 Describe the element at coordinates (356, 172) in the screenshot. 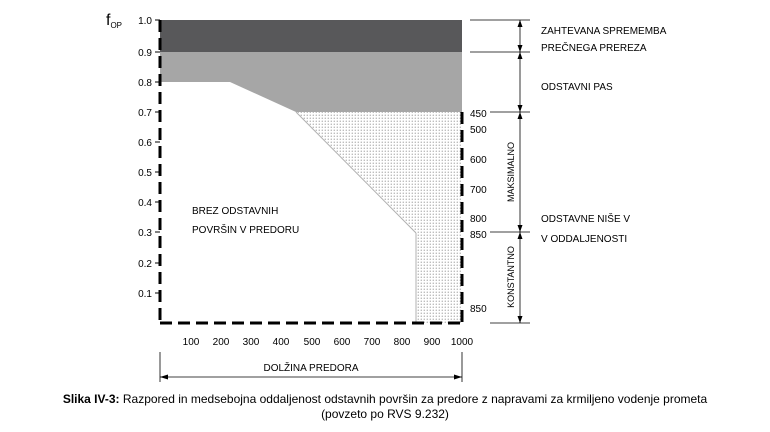

I see `niches-boundary-line` at that location.